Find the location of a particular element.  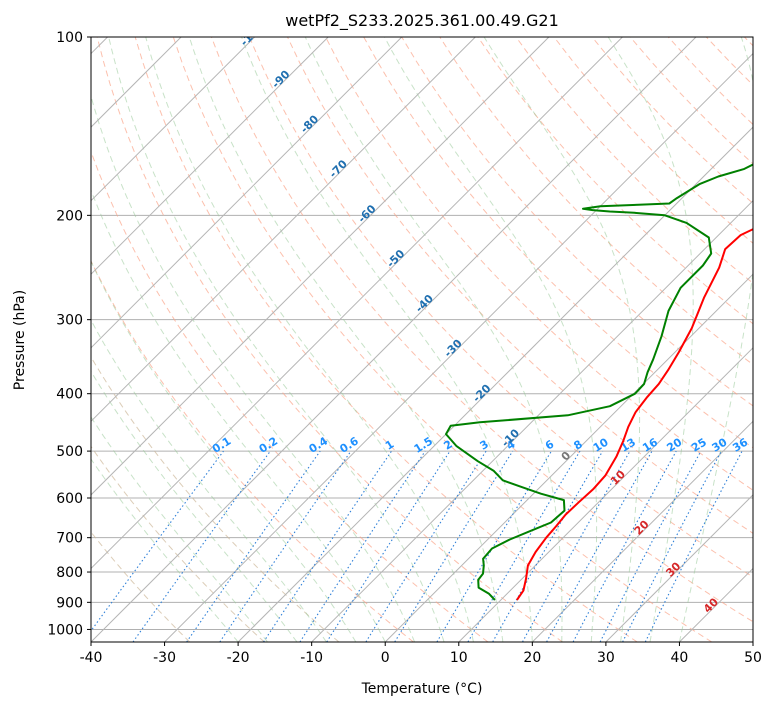

x-tick-label: -20 is located at coordinates (238, 658).